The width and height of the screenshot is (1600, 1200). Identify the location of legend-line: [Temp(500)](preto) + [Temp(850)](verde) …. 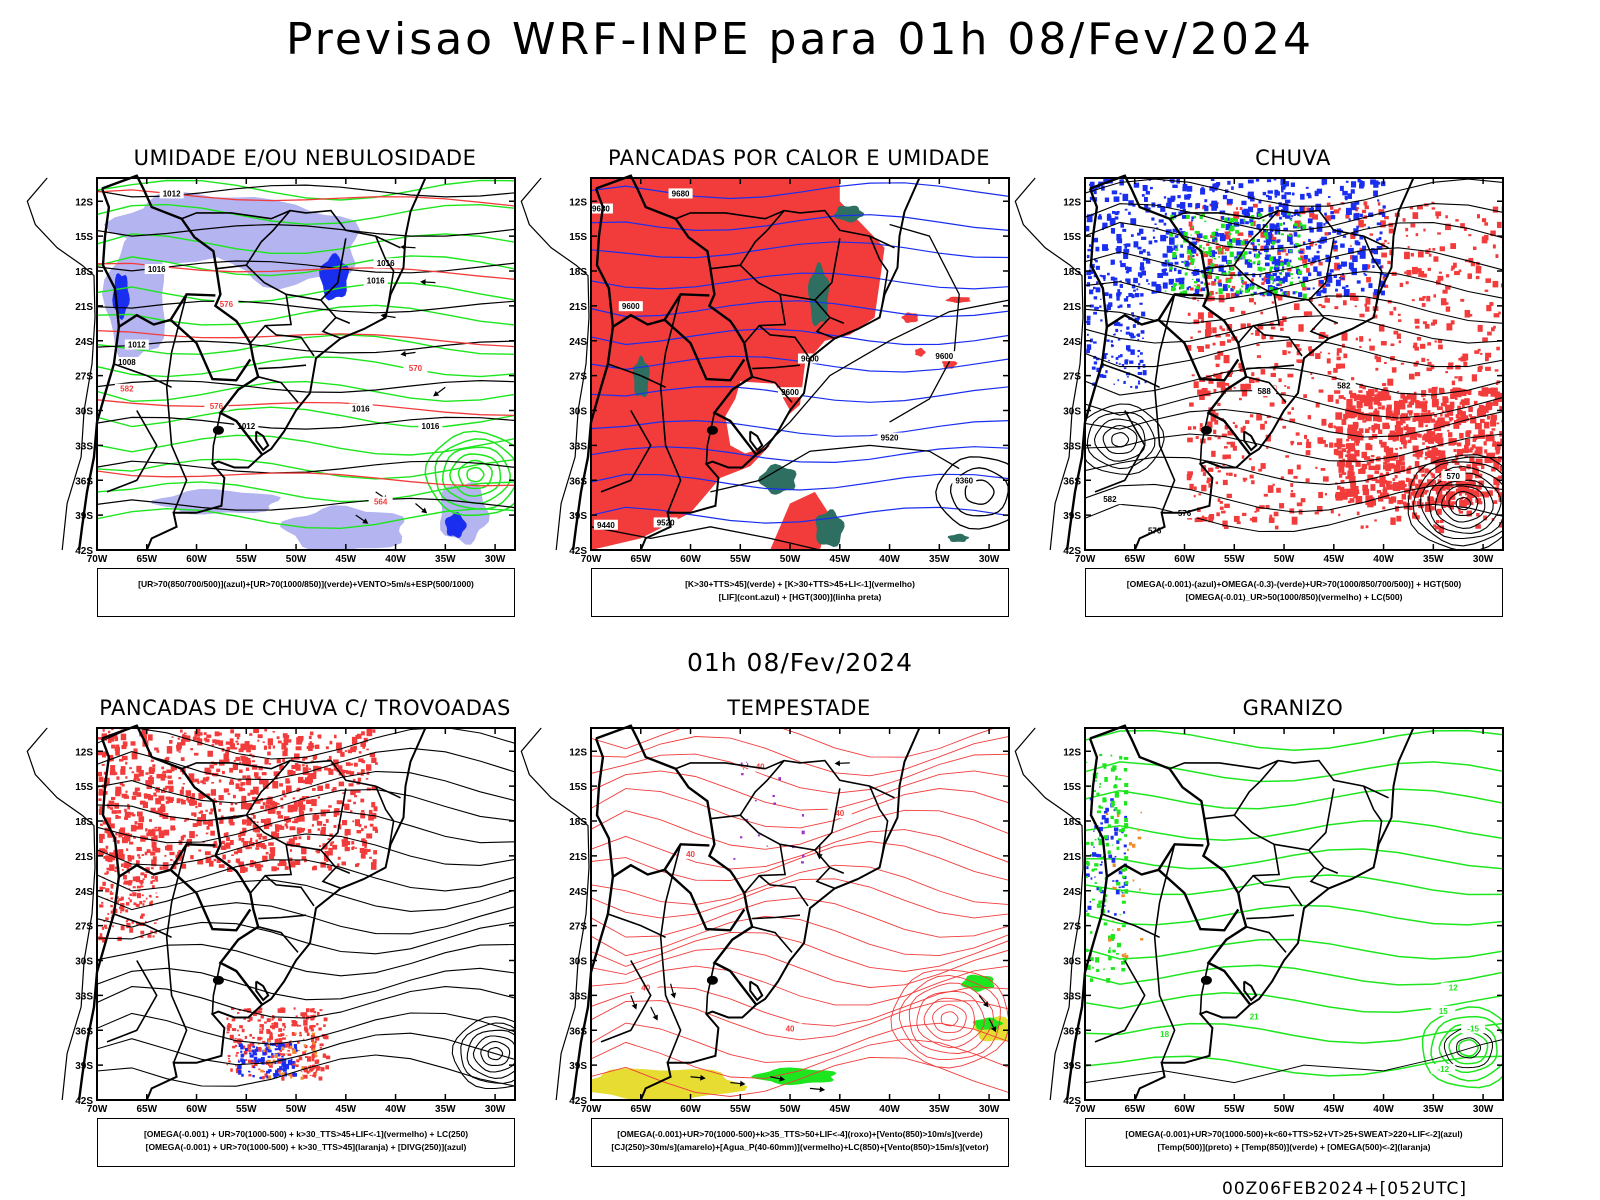
(1294, 1147).